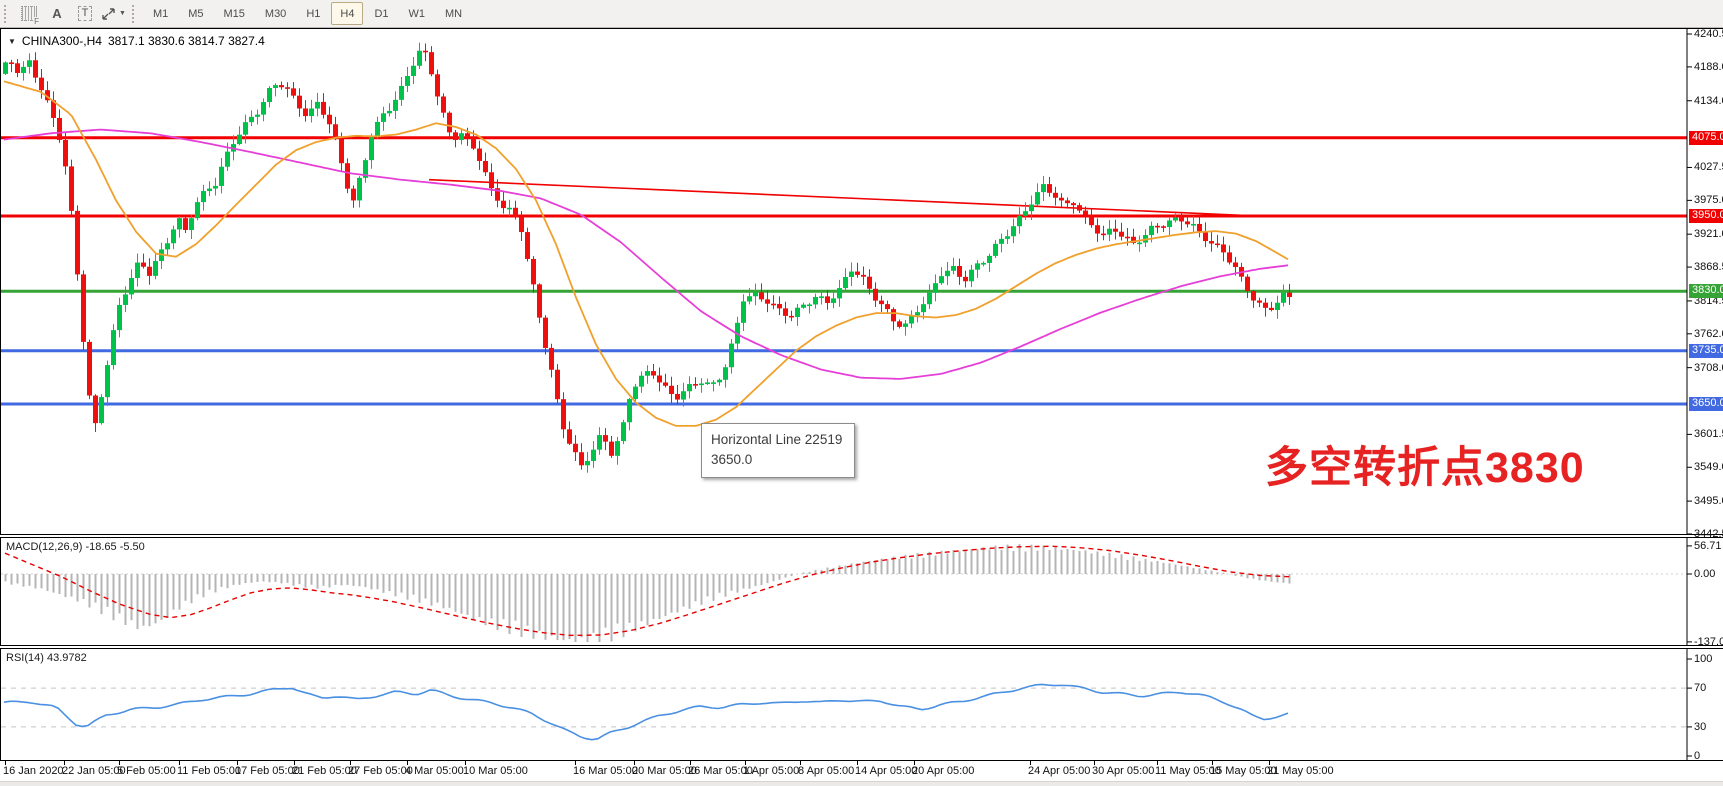 This screenshot has width=1723, height=786. Describe the element at coordinates (1706, 350) in the screenshot. I see `price-level-label: 3735.0` at that location.